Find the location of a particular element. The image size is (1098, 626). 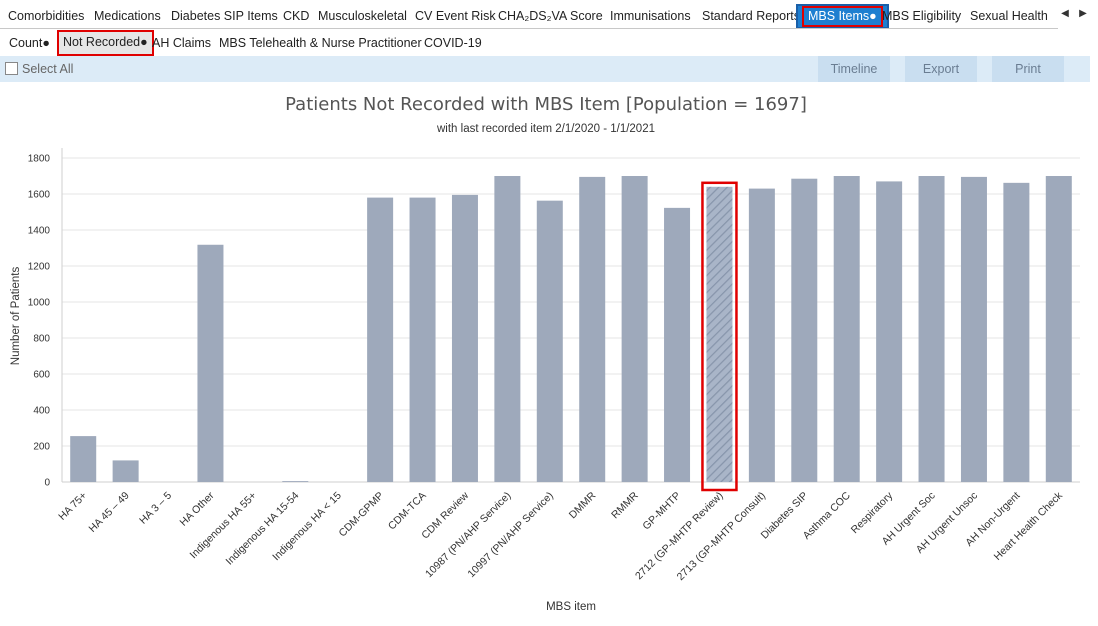

subtab-ah-claims: AH Claims is located at coordinates (182, 43).